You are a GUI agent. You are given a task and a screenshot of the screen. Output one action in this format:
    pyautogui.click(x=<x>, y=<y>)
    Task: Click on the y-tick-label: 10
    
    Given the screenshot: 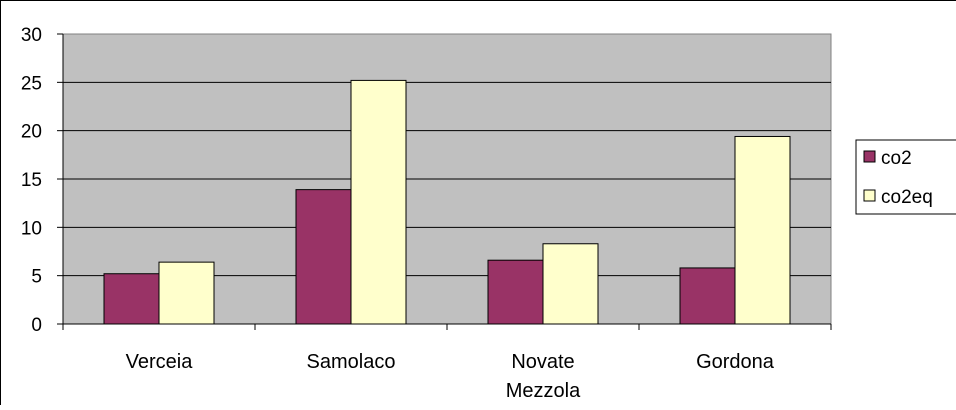 What is the action you would take?
    pyautogui.click(x=31, y=228)
    